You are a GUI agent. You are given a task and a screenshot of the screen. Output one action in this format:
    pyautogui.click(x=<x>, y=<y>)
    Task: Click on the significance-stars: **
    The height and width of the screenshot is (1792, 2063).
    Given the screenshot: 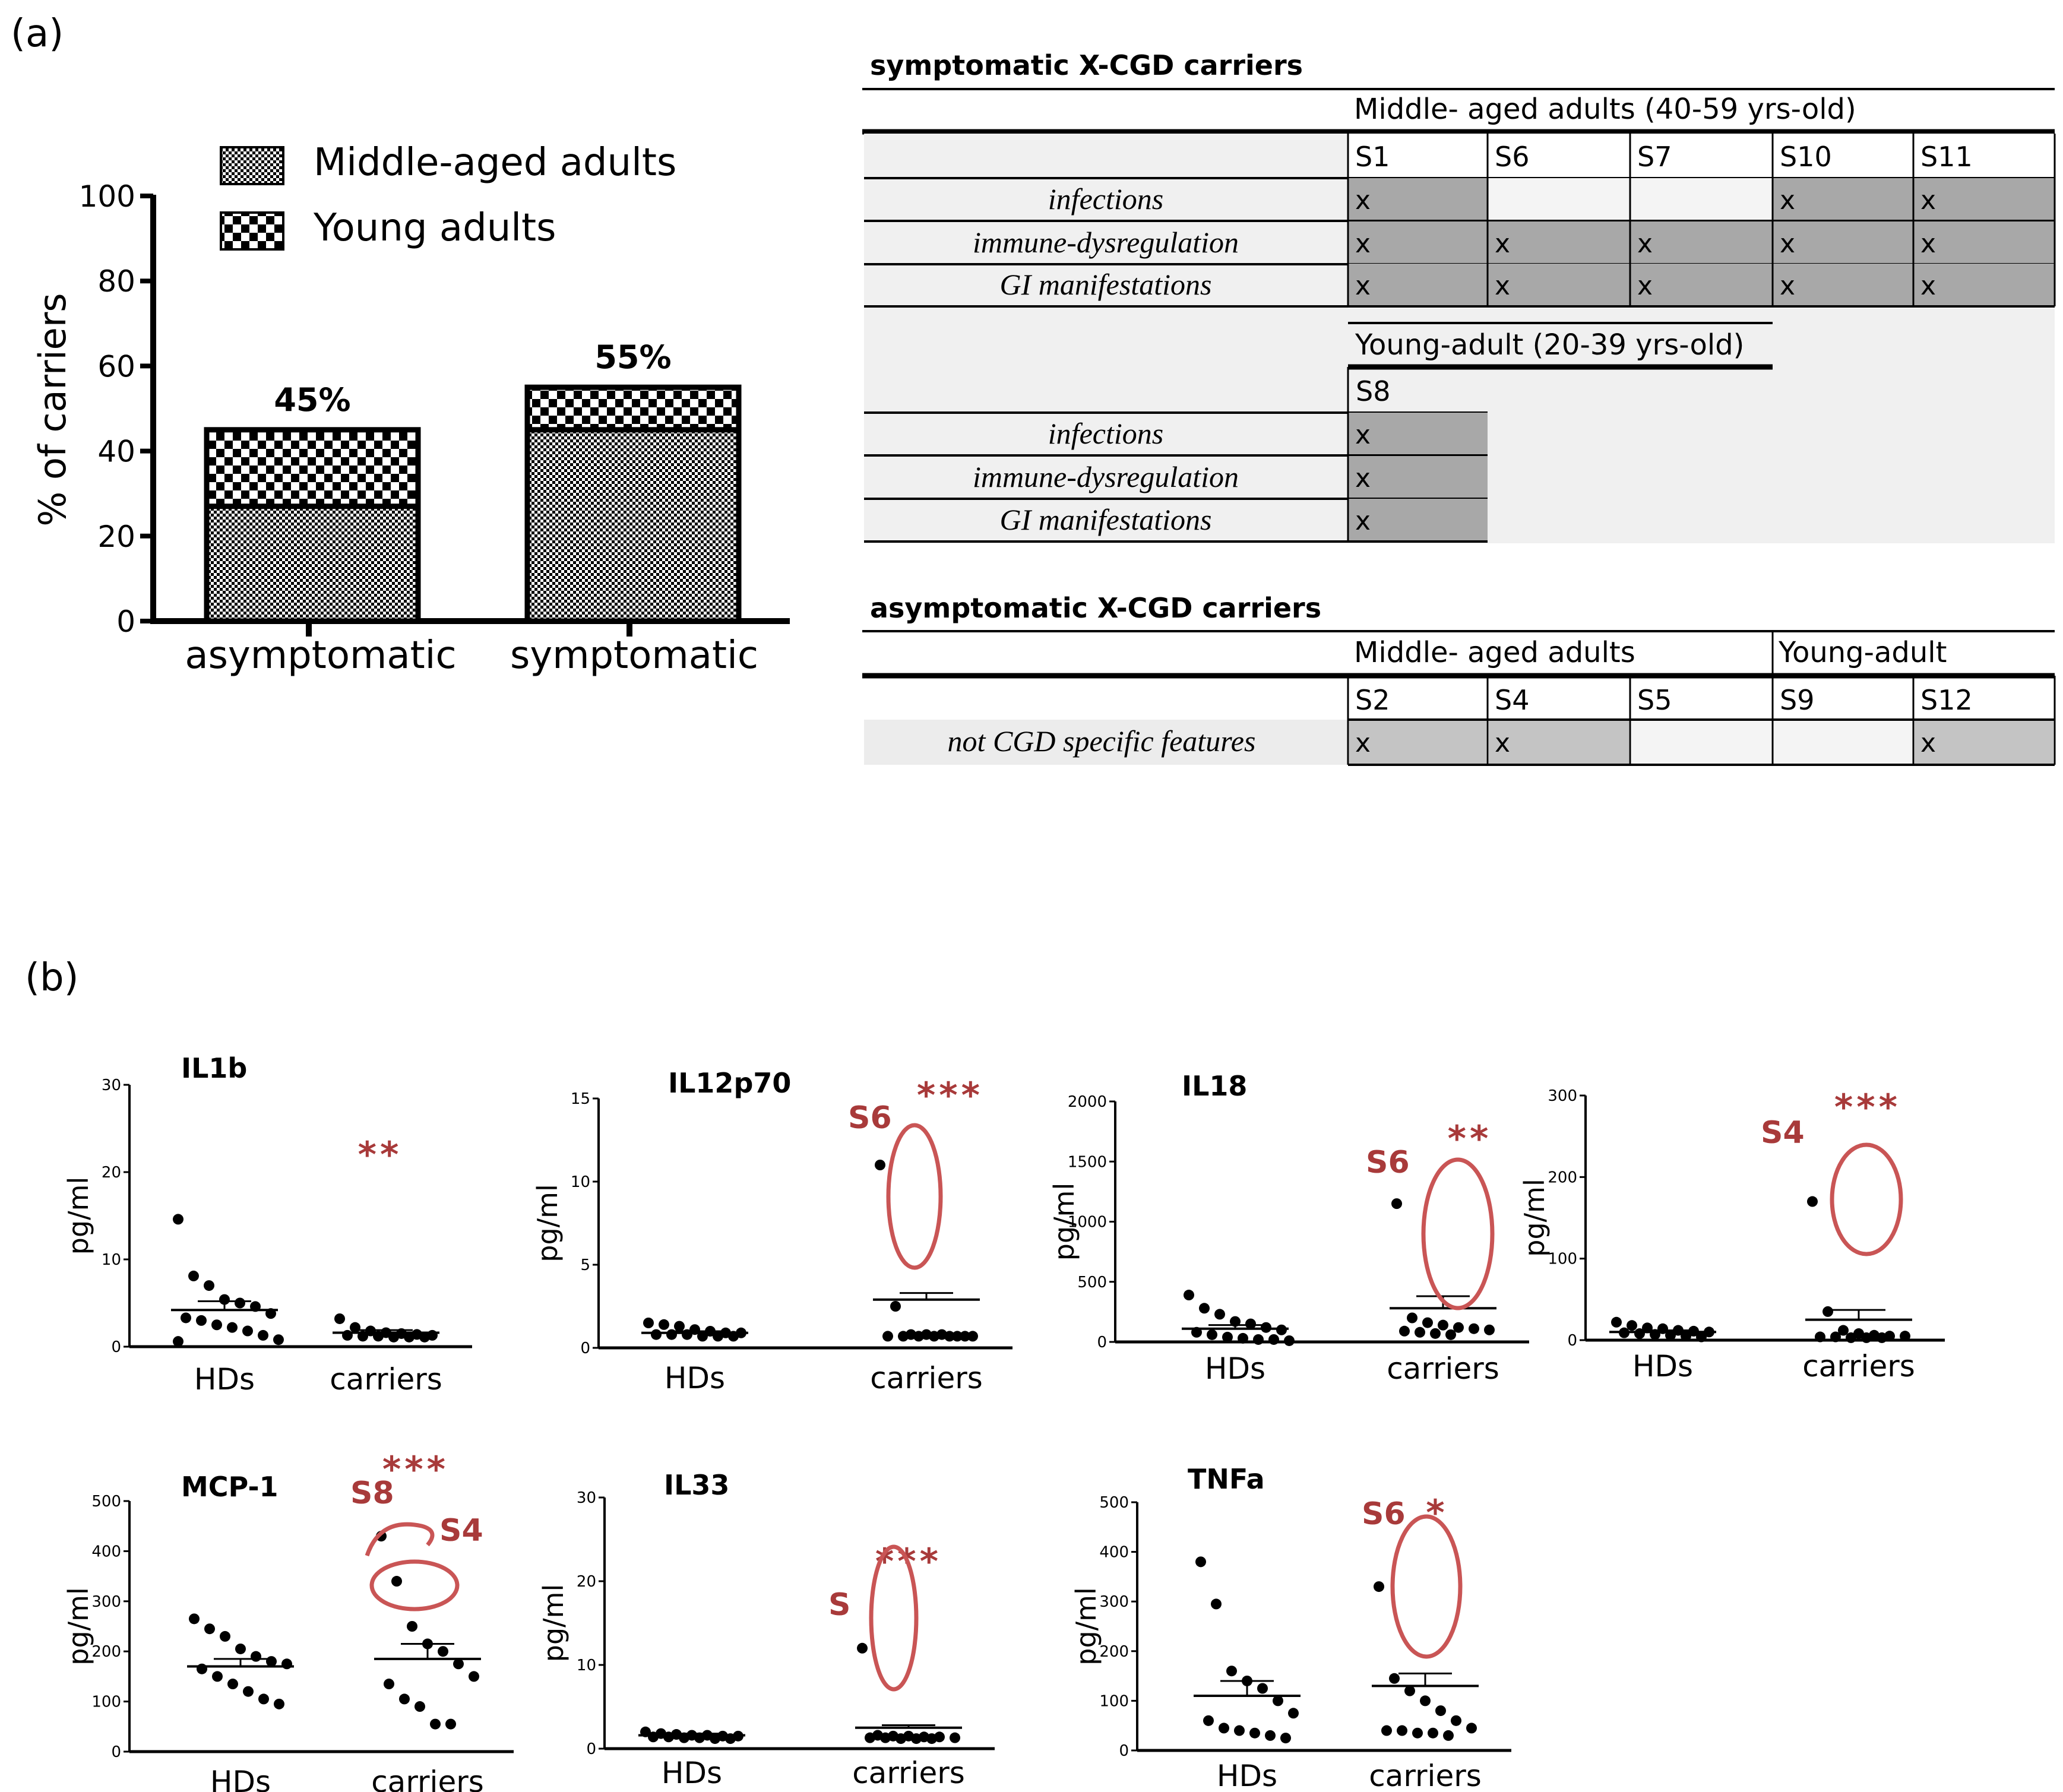 What is the action you would take?
    pyautogui.click(x=1470, y=1139)
    